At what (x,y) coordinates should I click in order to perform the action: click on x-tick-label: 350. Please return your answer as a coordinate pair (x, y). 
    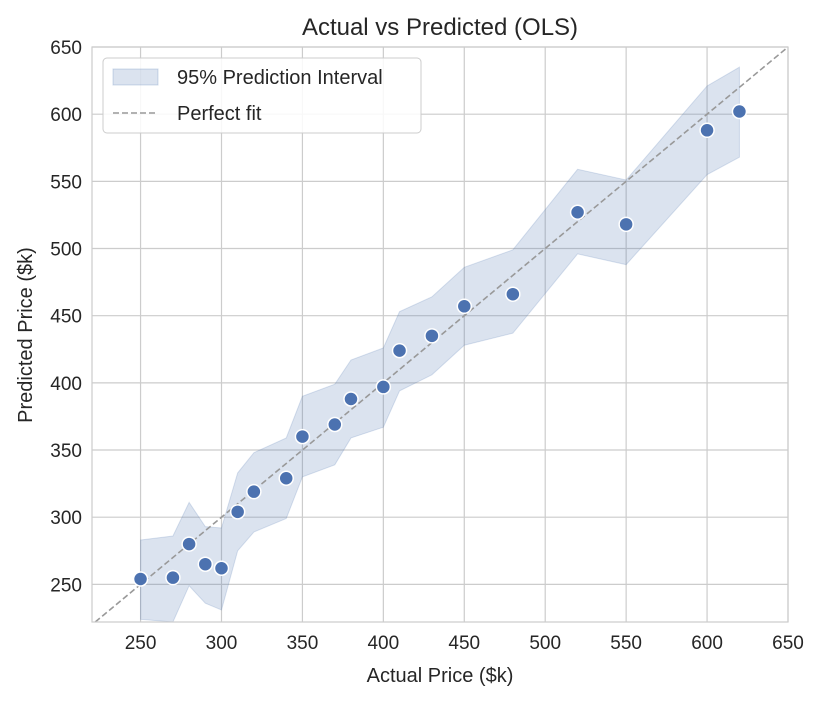
    Looking at the image, I should click on (303, 643).